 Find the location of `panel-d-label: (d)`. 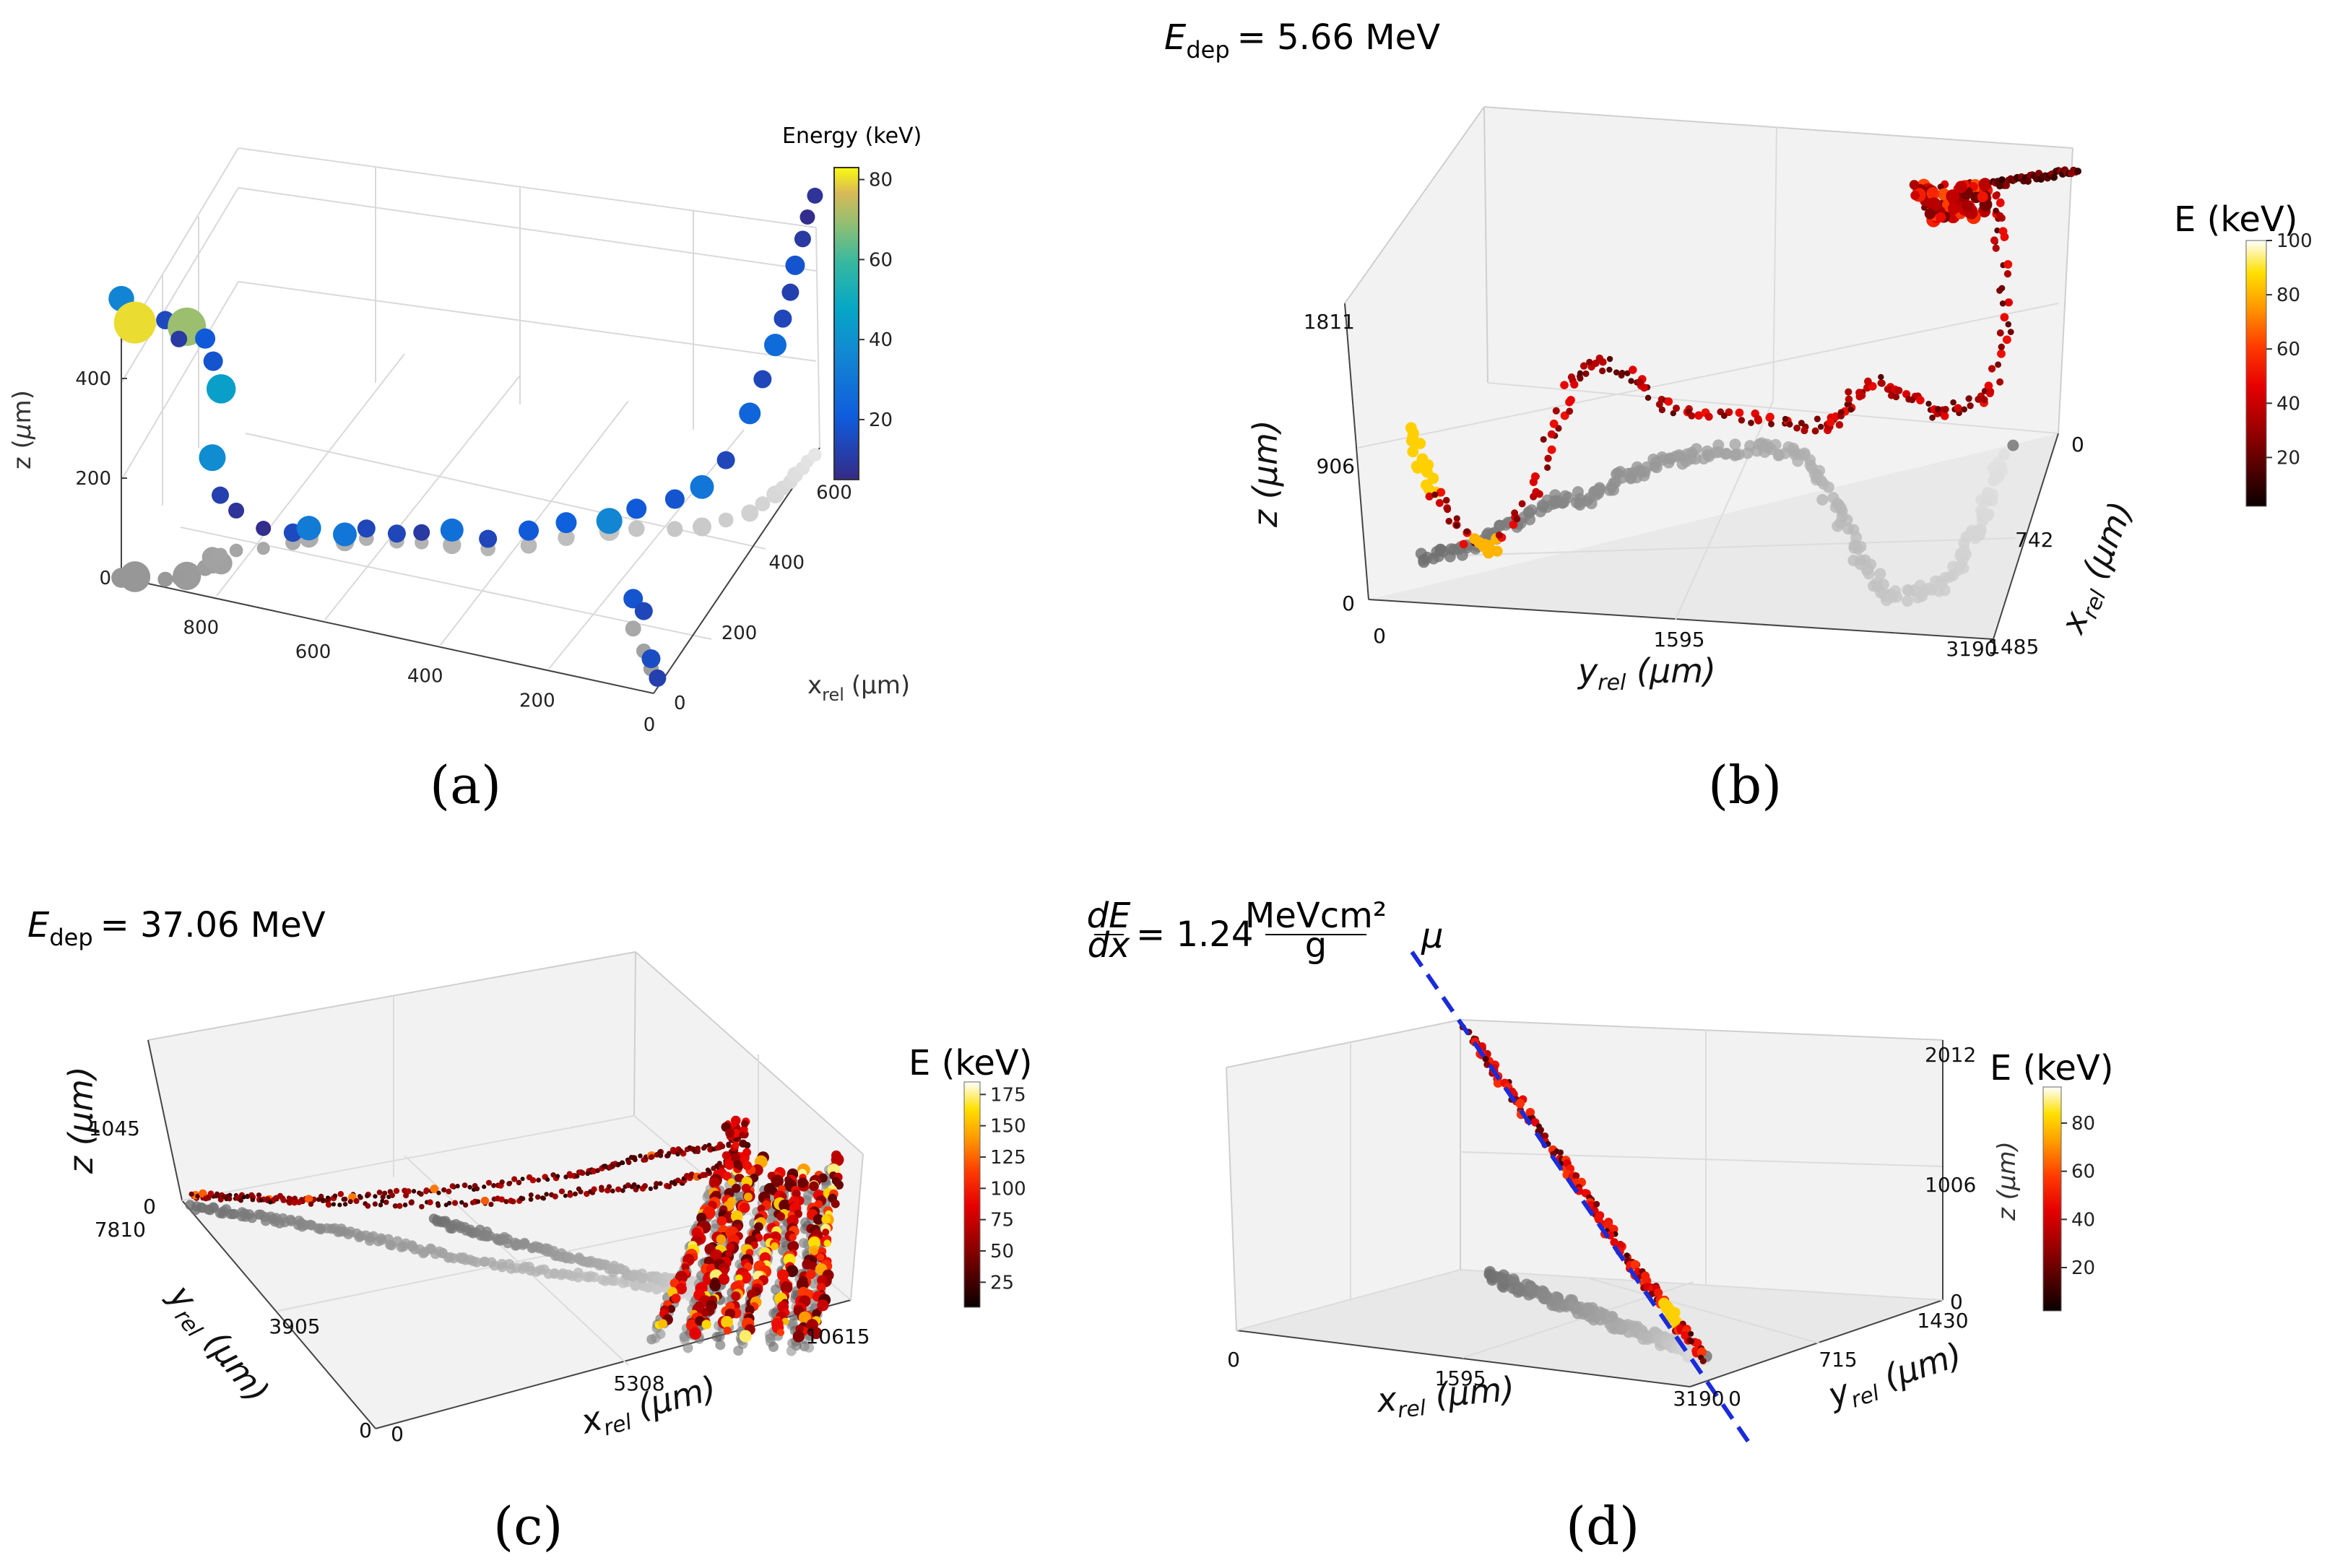

panel-d-label: (d) is located at coordinates (1602, 1526).